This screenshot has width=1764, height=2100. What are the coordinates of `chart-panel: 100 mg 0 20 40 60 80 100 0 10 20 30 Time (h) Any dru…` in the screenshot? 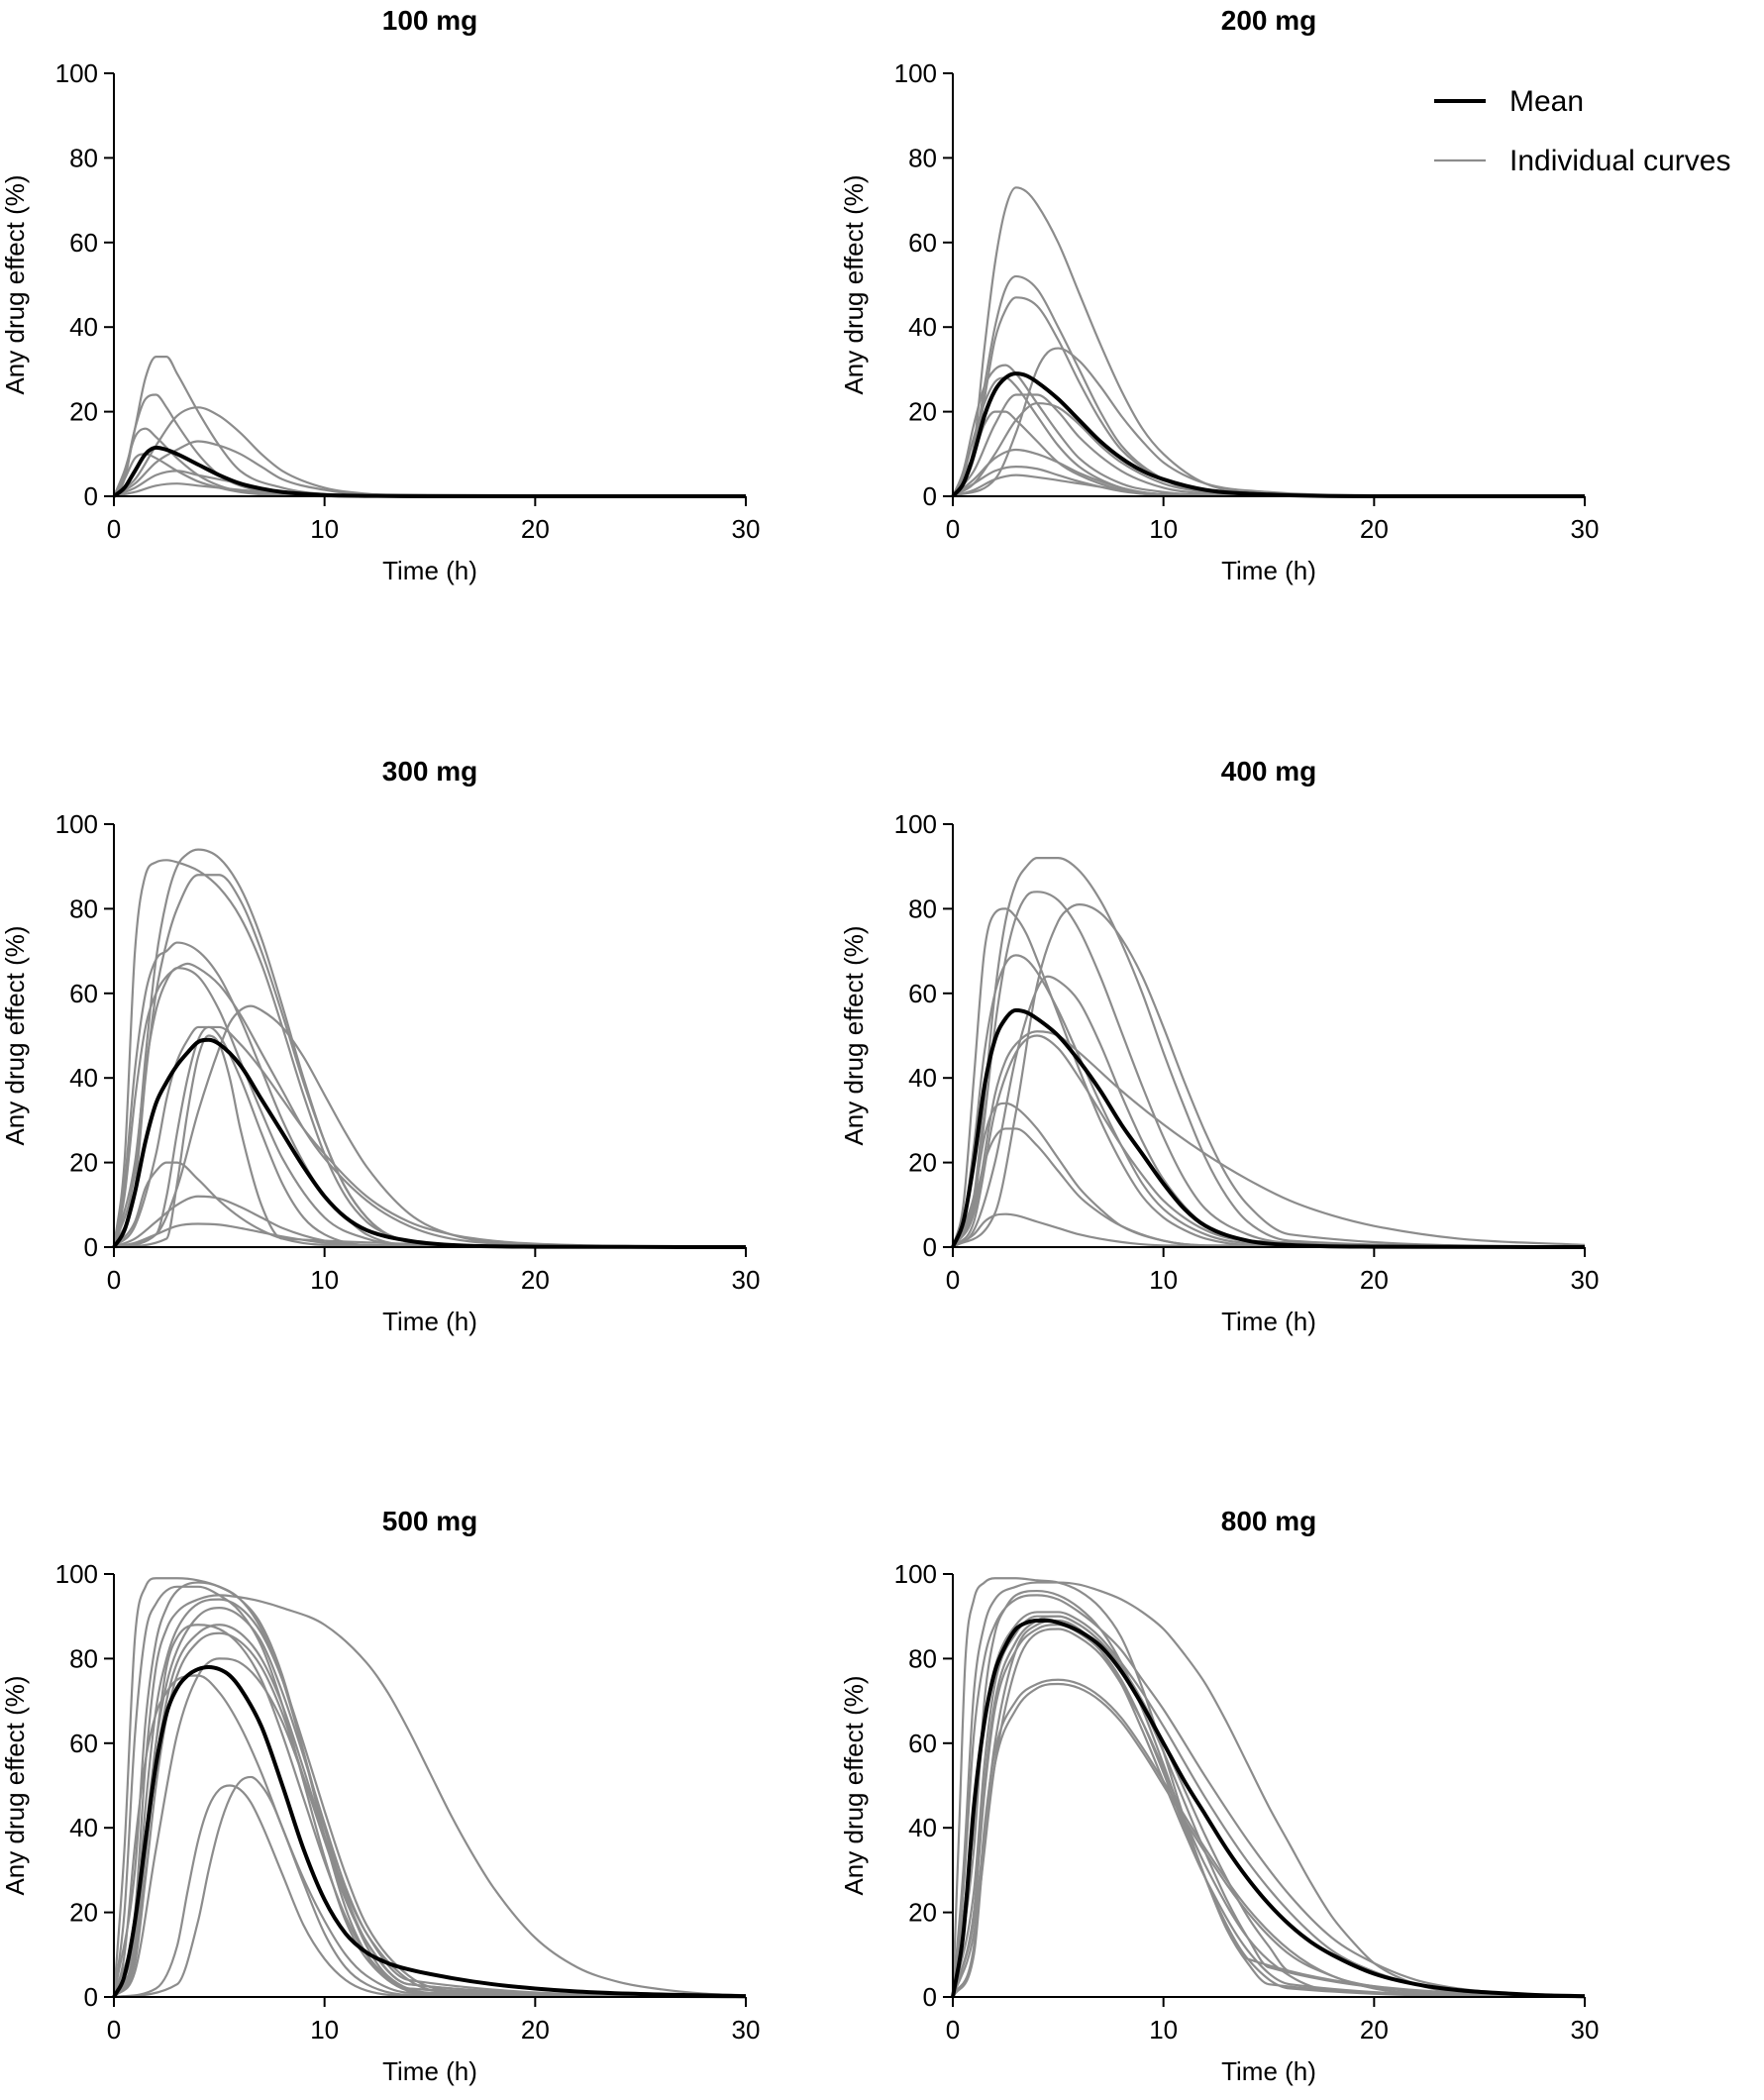 It's located at (380, 295).